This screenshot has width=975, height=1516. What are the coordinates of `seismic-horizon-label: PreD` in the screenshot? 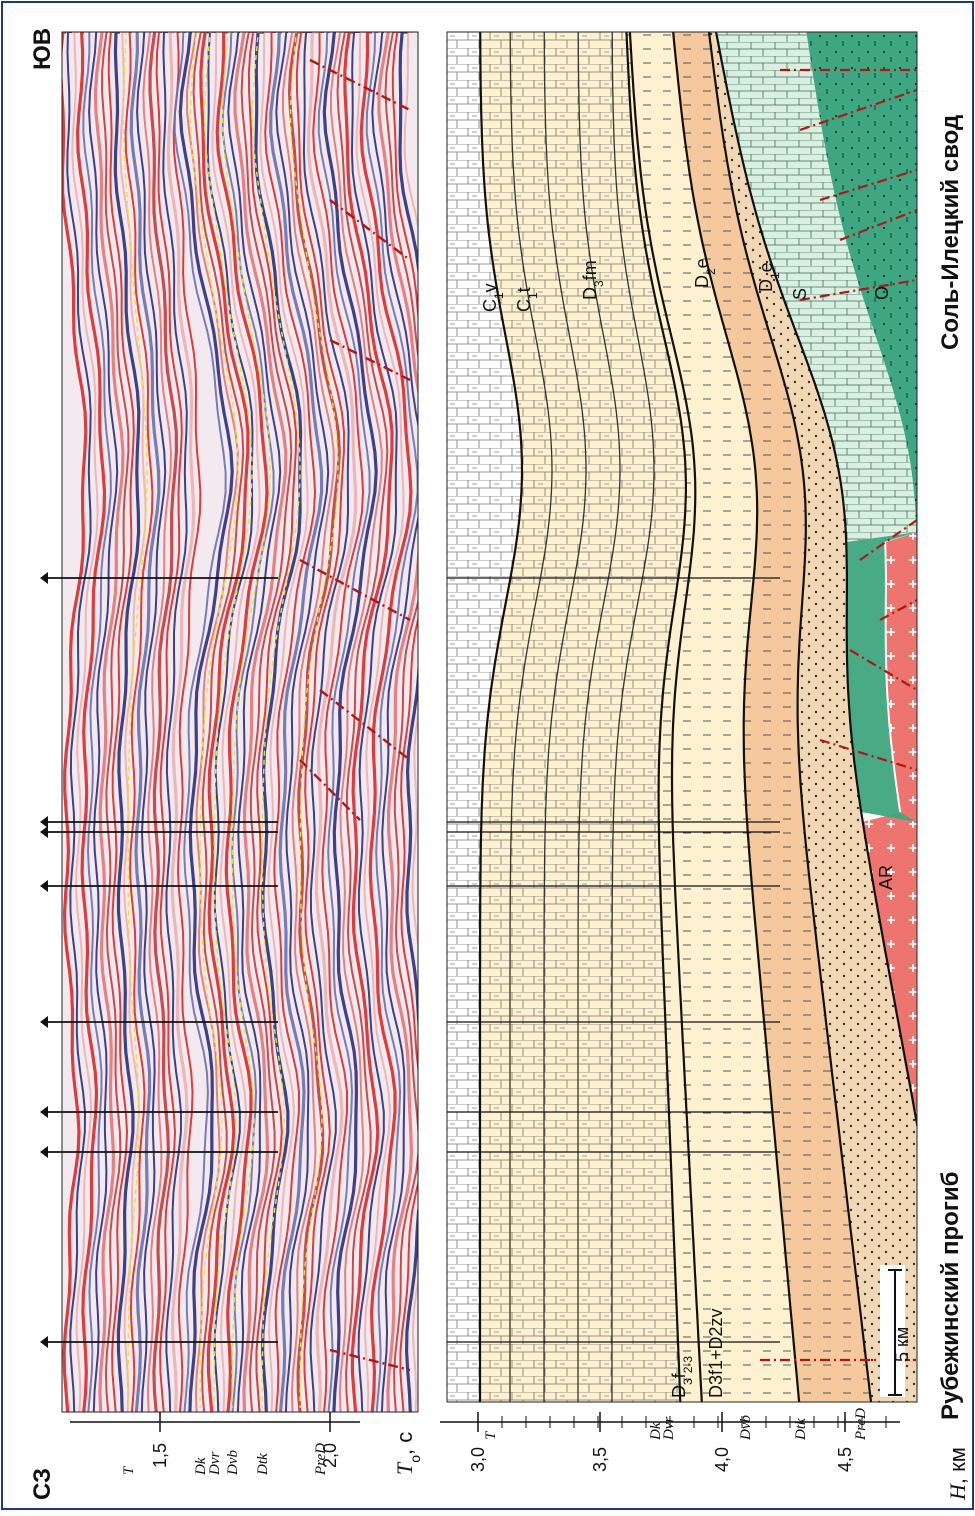 It's located at (321, 1459).